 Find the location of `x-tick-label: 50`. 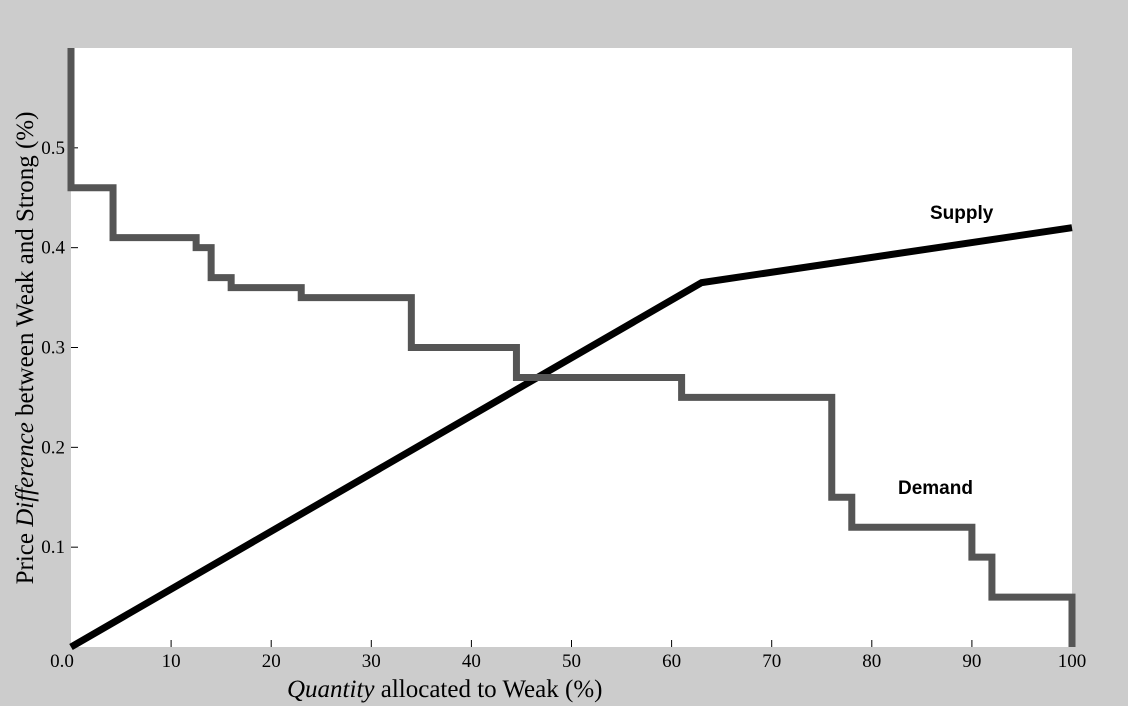

x-tick-label: 50 is located at coordinates (571, 661).